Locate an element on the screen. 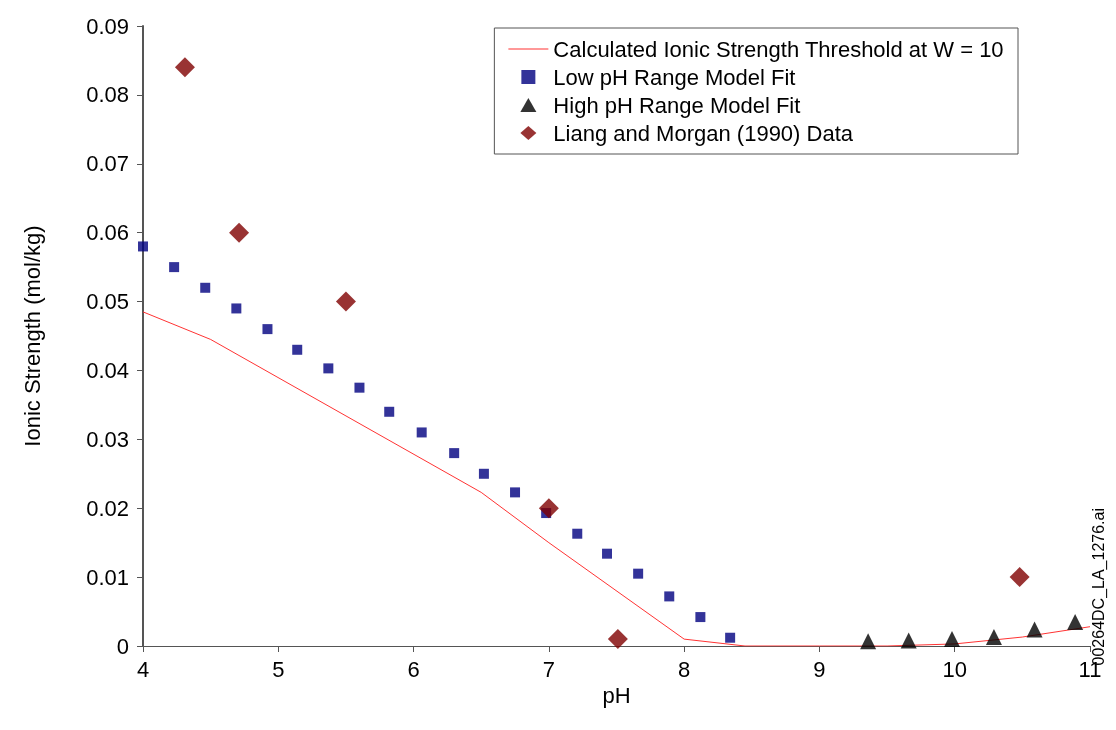  x-tick-label: 9 is located at coordinates (819, 669).